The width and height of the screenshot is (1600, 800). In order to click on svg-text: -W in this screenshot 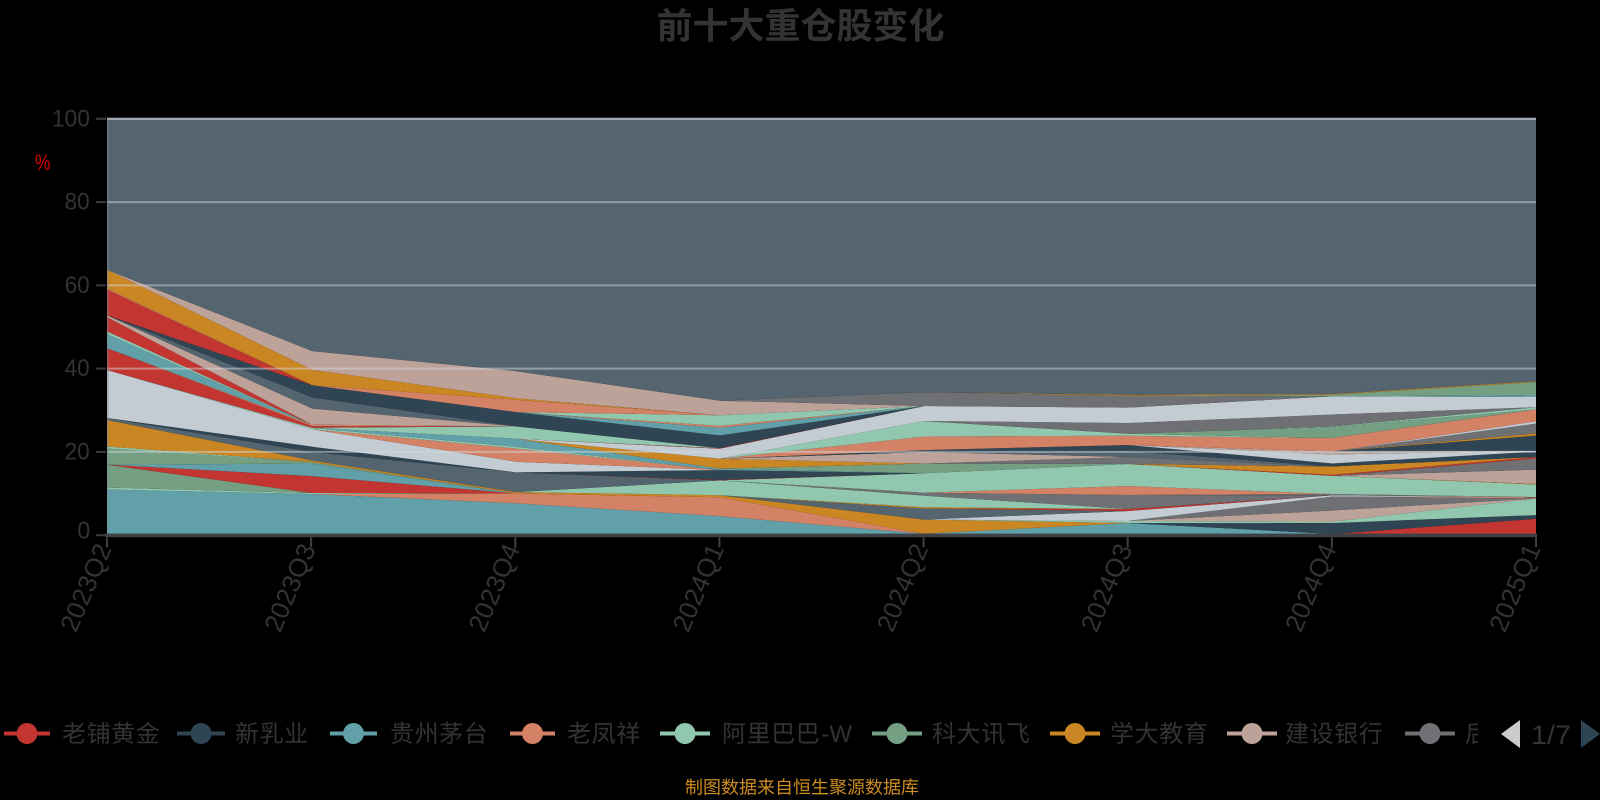, I will do `click(836, 734)`.